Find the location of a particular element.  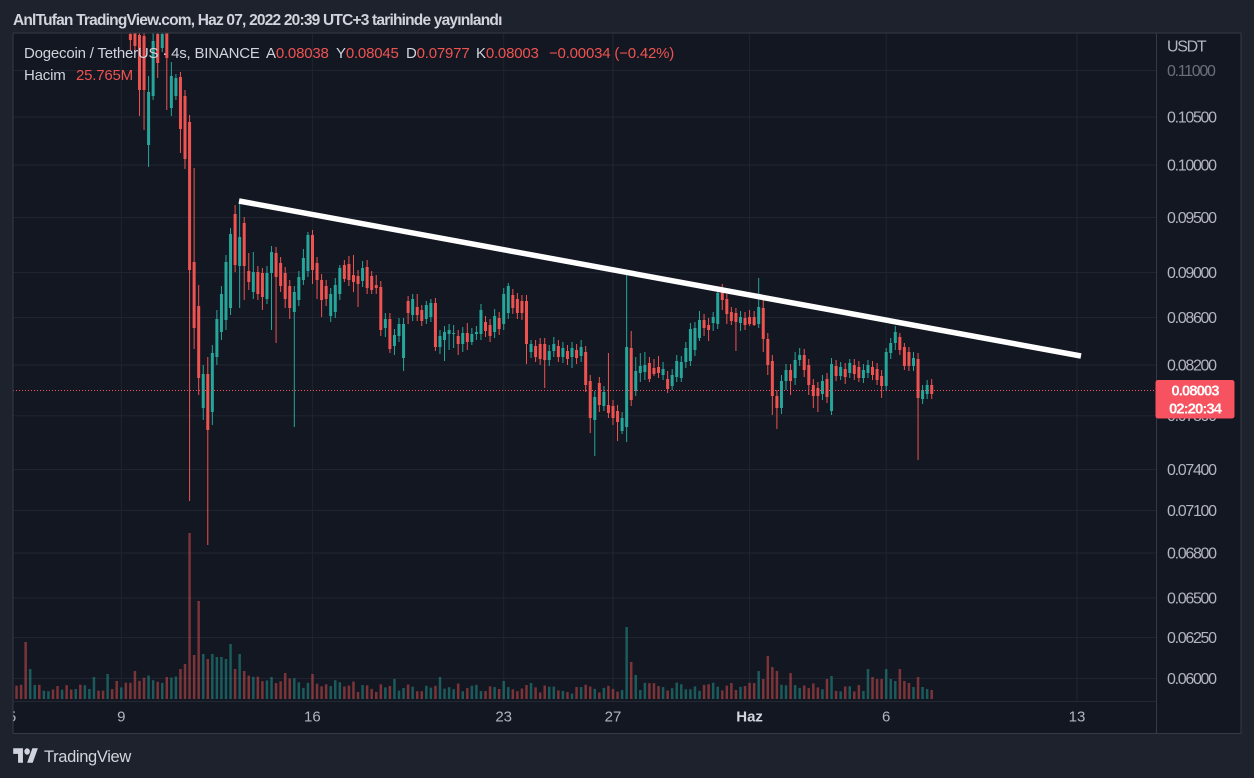

svg-text: 0.11000 is located at coordinates (1191, 71).